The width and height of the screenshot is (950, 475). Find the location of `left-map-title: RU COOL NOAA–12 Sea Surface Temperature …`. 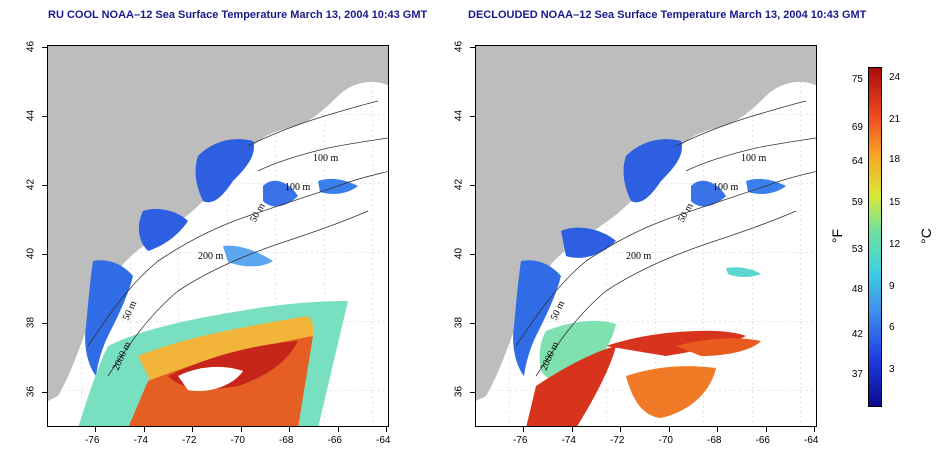

left-map-title: RU COOL NOAA–12 Sea Surface Temperature … is located at coordinates (238, 15).